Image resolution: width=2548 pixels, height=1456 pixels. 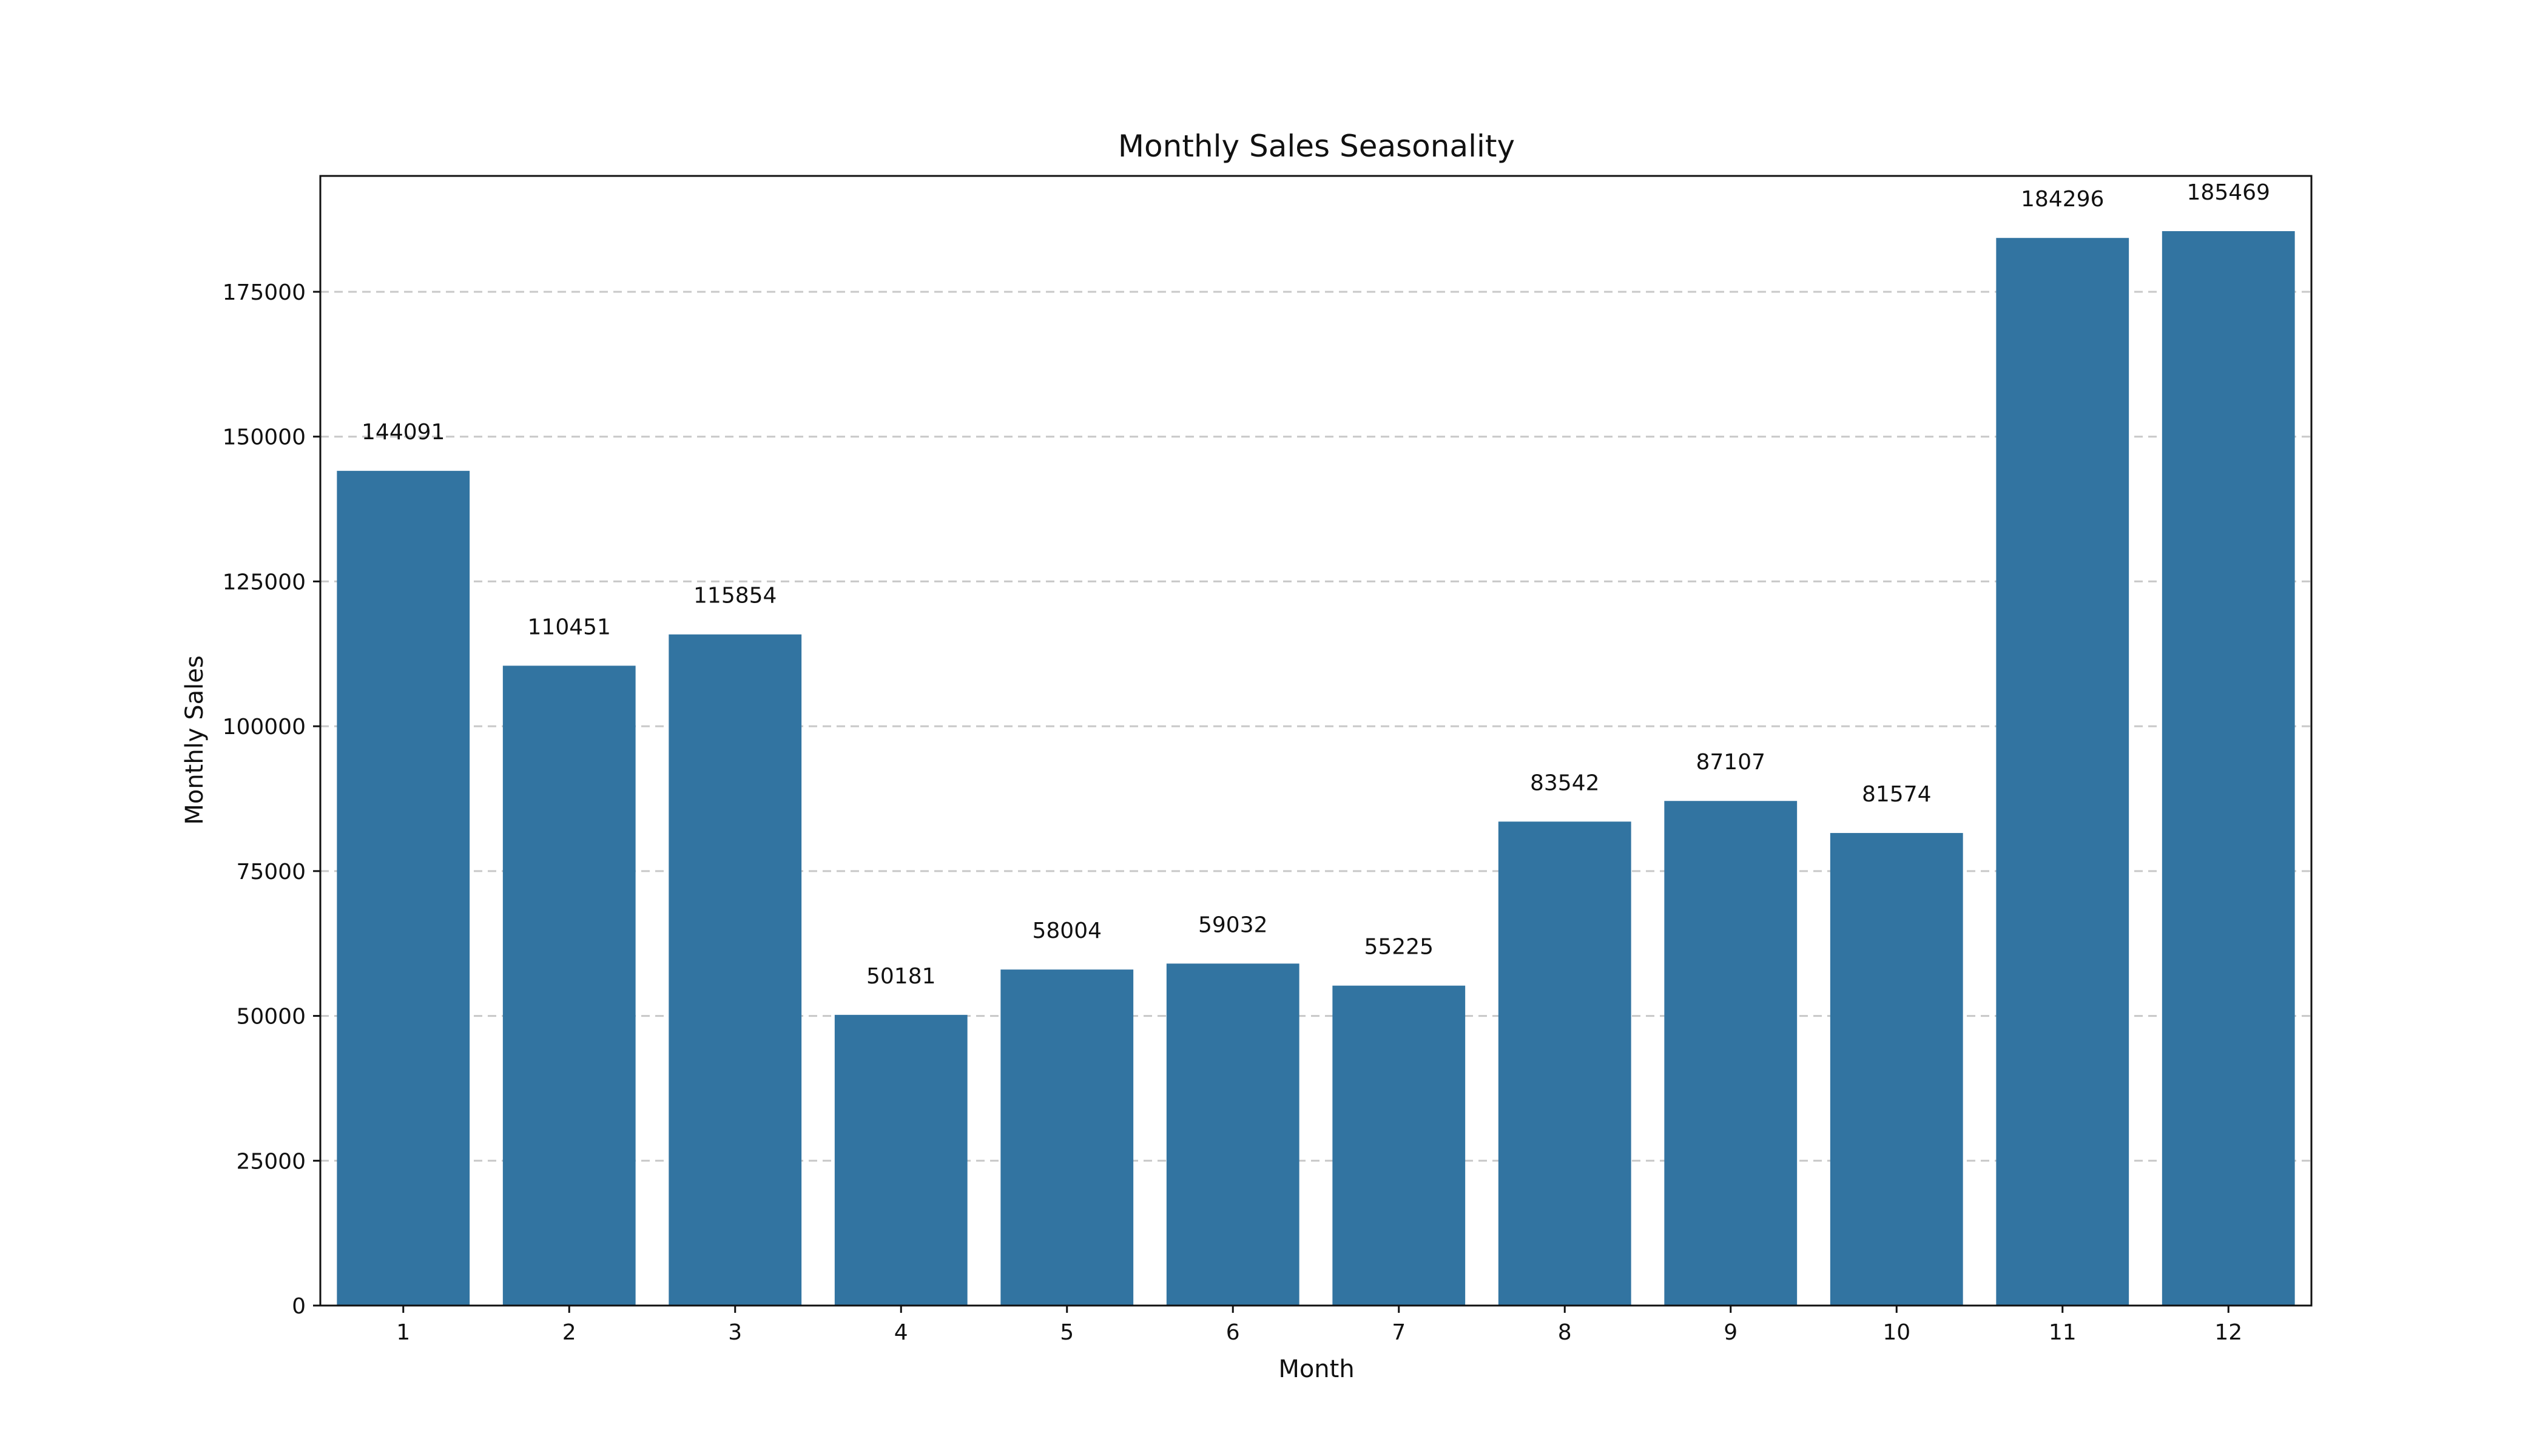 What do you see at coordinates (403, 432) in the screenshot?
I see `data-label: 144091` at bounding box center [403, 432].